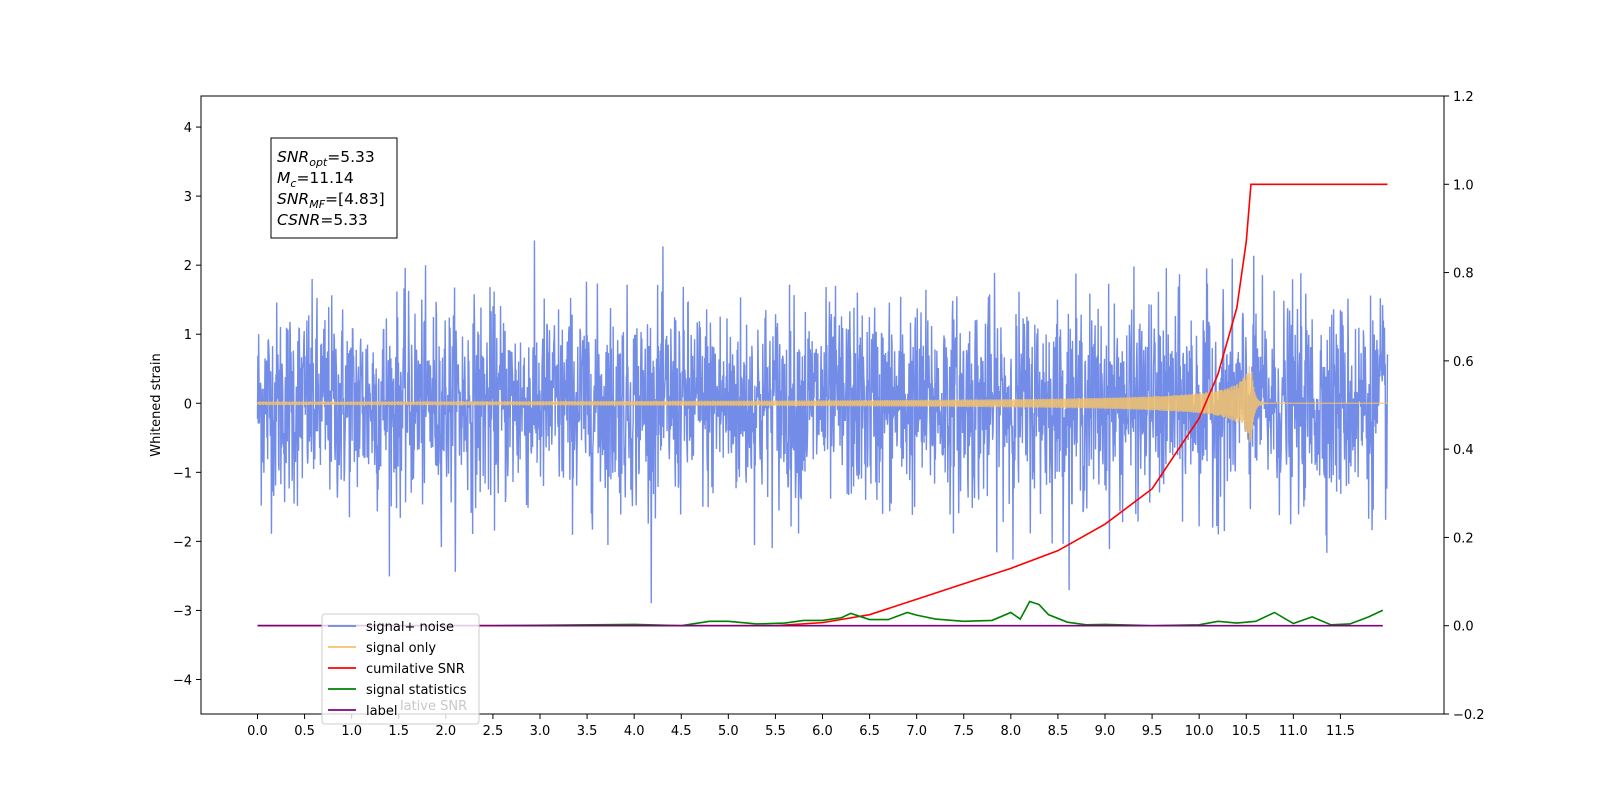 The height and width of the screenshot is (804, 1600). I want to click on y-right-tick-label: 0.2, so click(1463, 538).